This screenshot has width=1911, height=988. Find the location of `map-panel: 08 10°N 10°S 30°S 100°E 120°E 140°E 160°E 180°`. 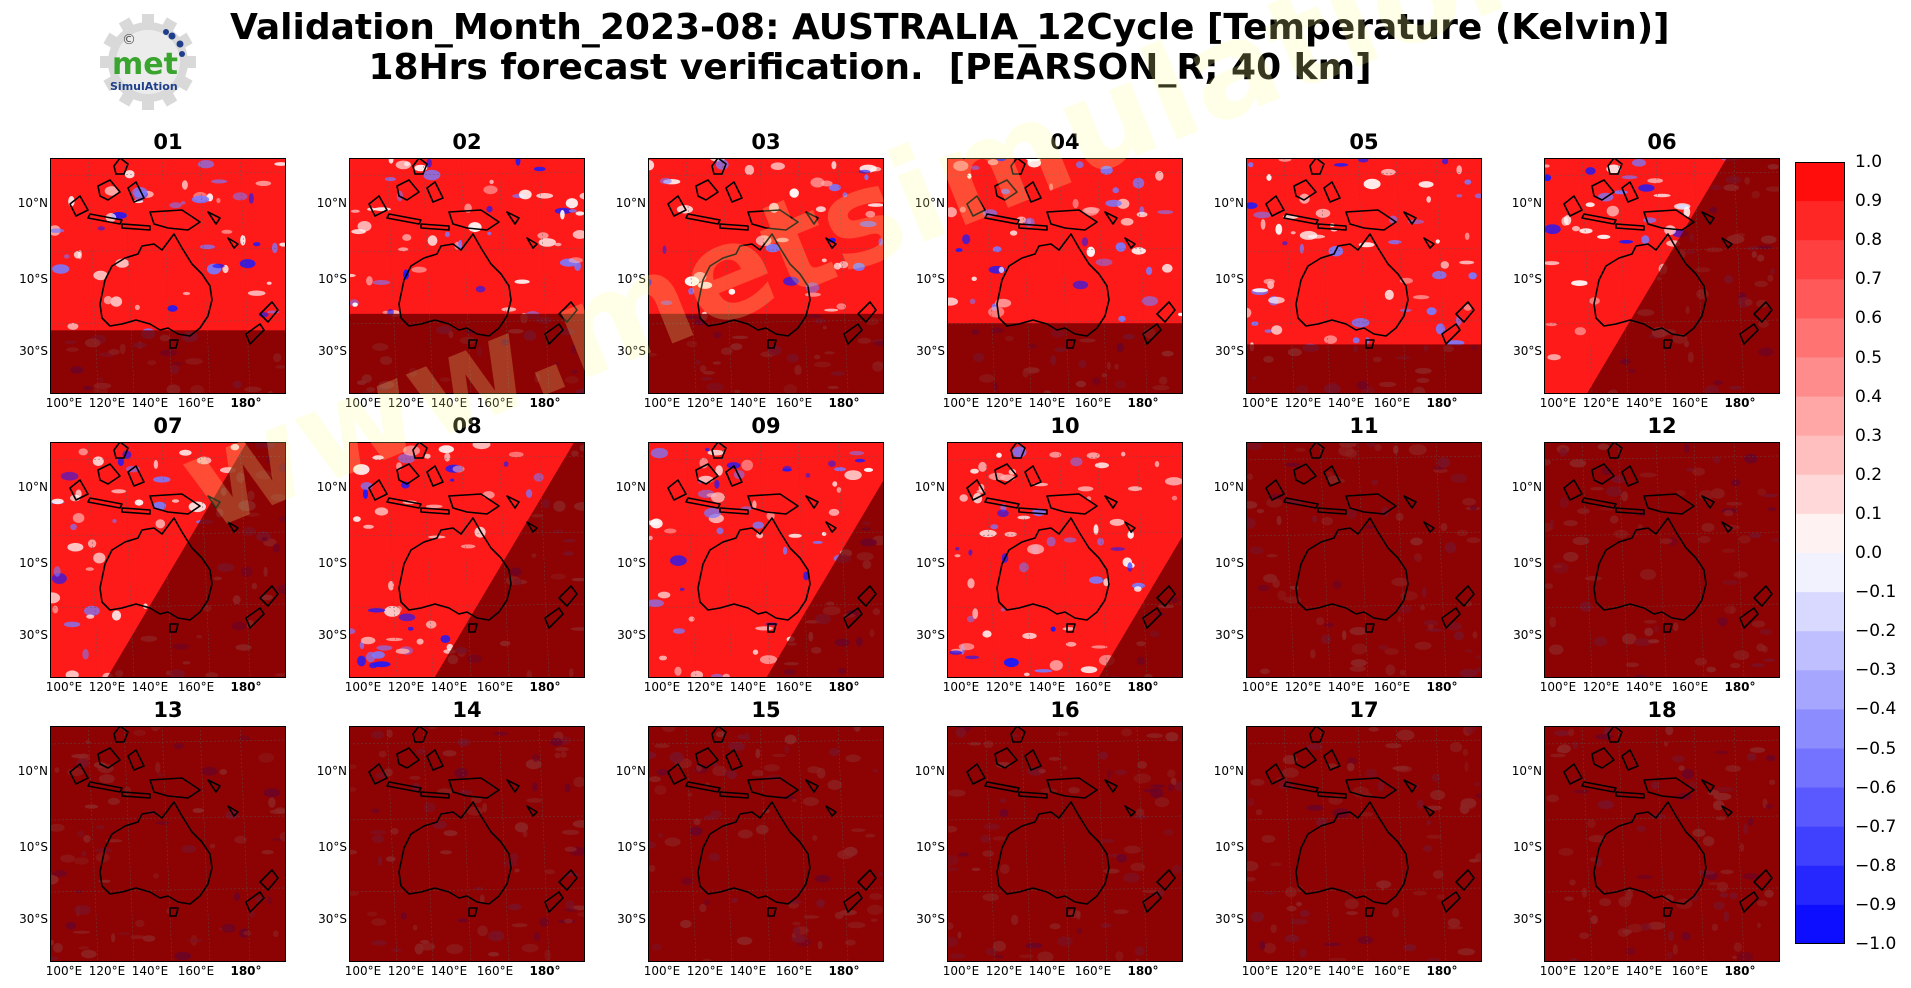

map-panel: 08 10°N 10°S 30°S 100°E 120°E 140°E 160°E 180° is located at coordinates (457, 556).